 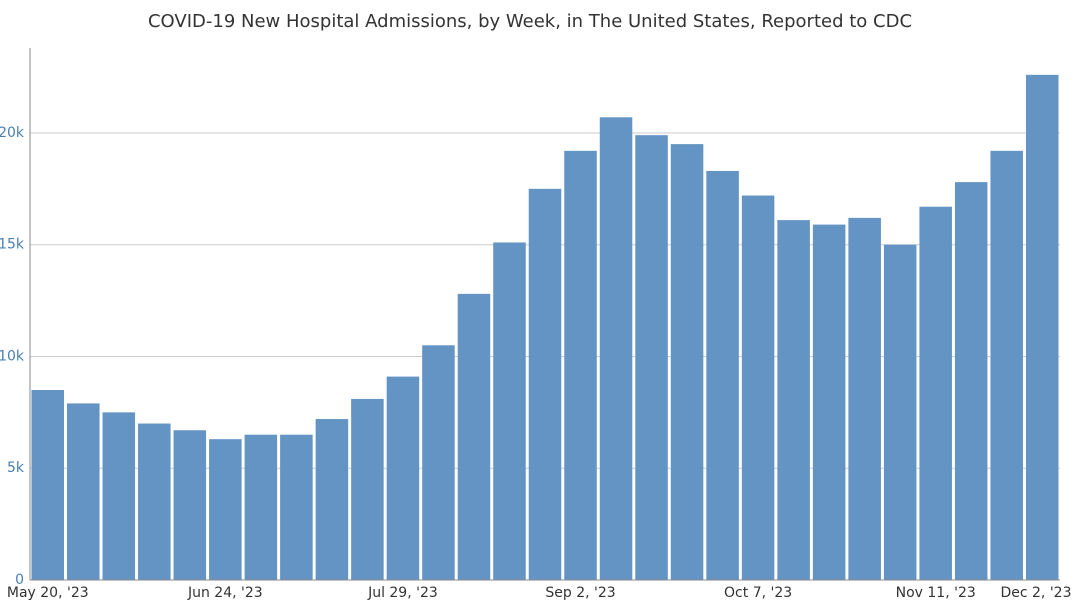 What do you see at coordinates (12, 356) in the screenshot?
I see `y-tick-label: 10k` at bounding box center [12, 356].